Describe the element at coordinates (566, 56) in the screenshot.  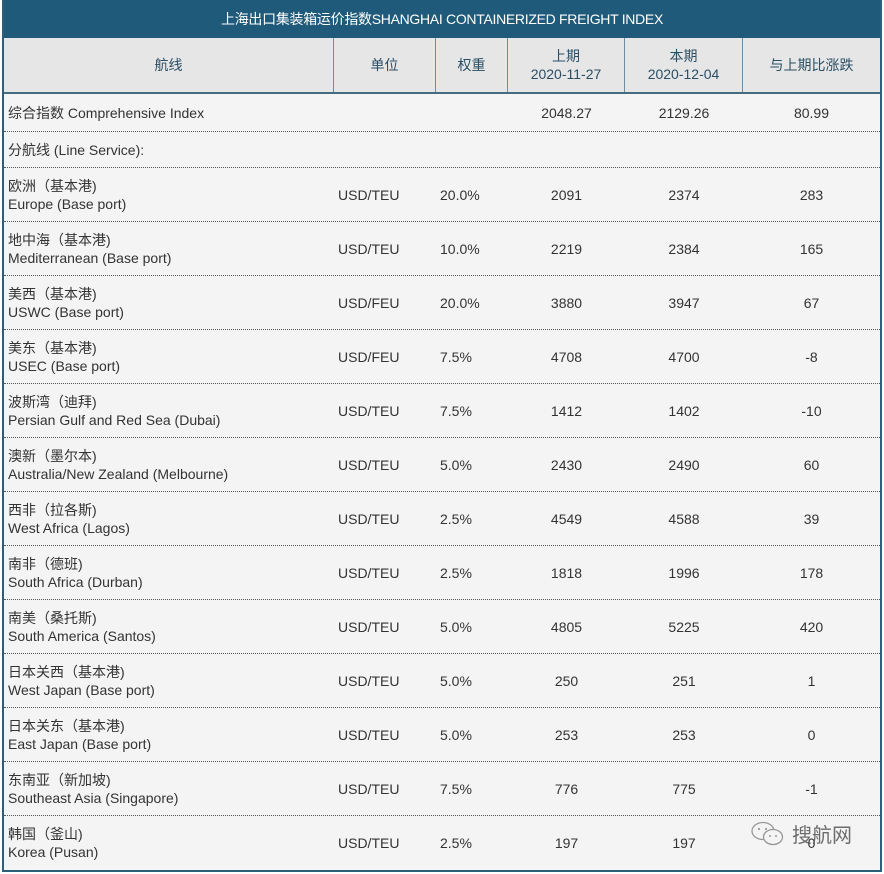
I see `header-previous-label: 上期` at that location.